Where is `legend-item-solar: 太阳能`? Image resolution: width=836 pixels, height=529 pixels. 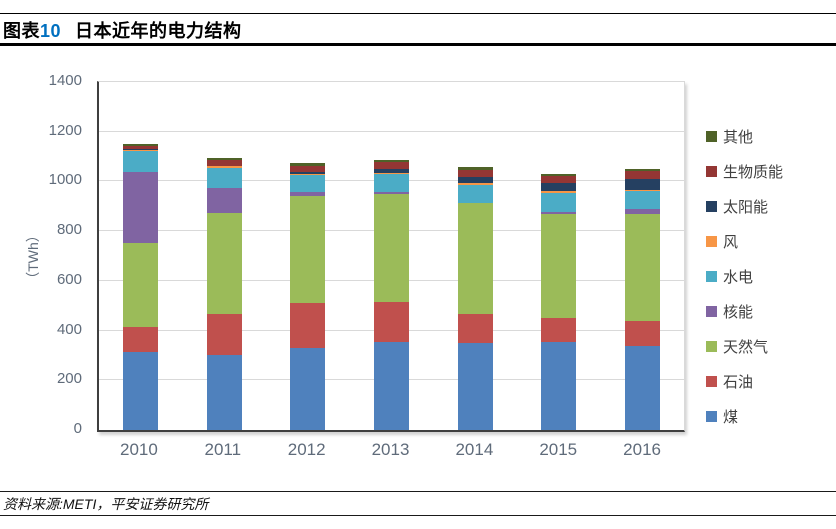
legend-item-solar: 太阳能 is located at coordinates (744, 207).